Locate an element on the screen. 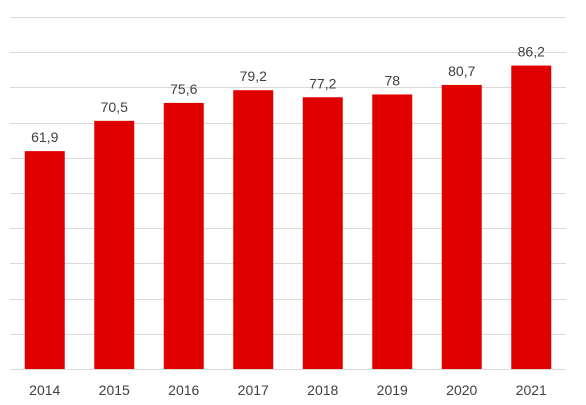  data-label-2018: 77,2 is located at coordinates (322, 83).